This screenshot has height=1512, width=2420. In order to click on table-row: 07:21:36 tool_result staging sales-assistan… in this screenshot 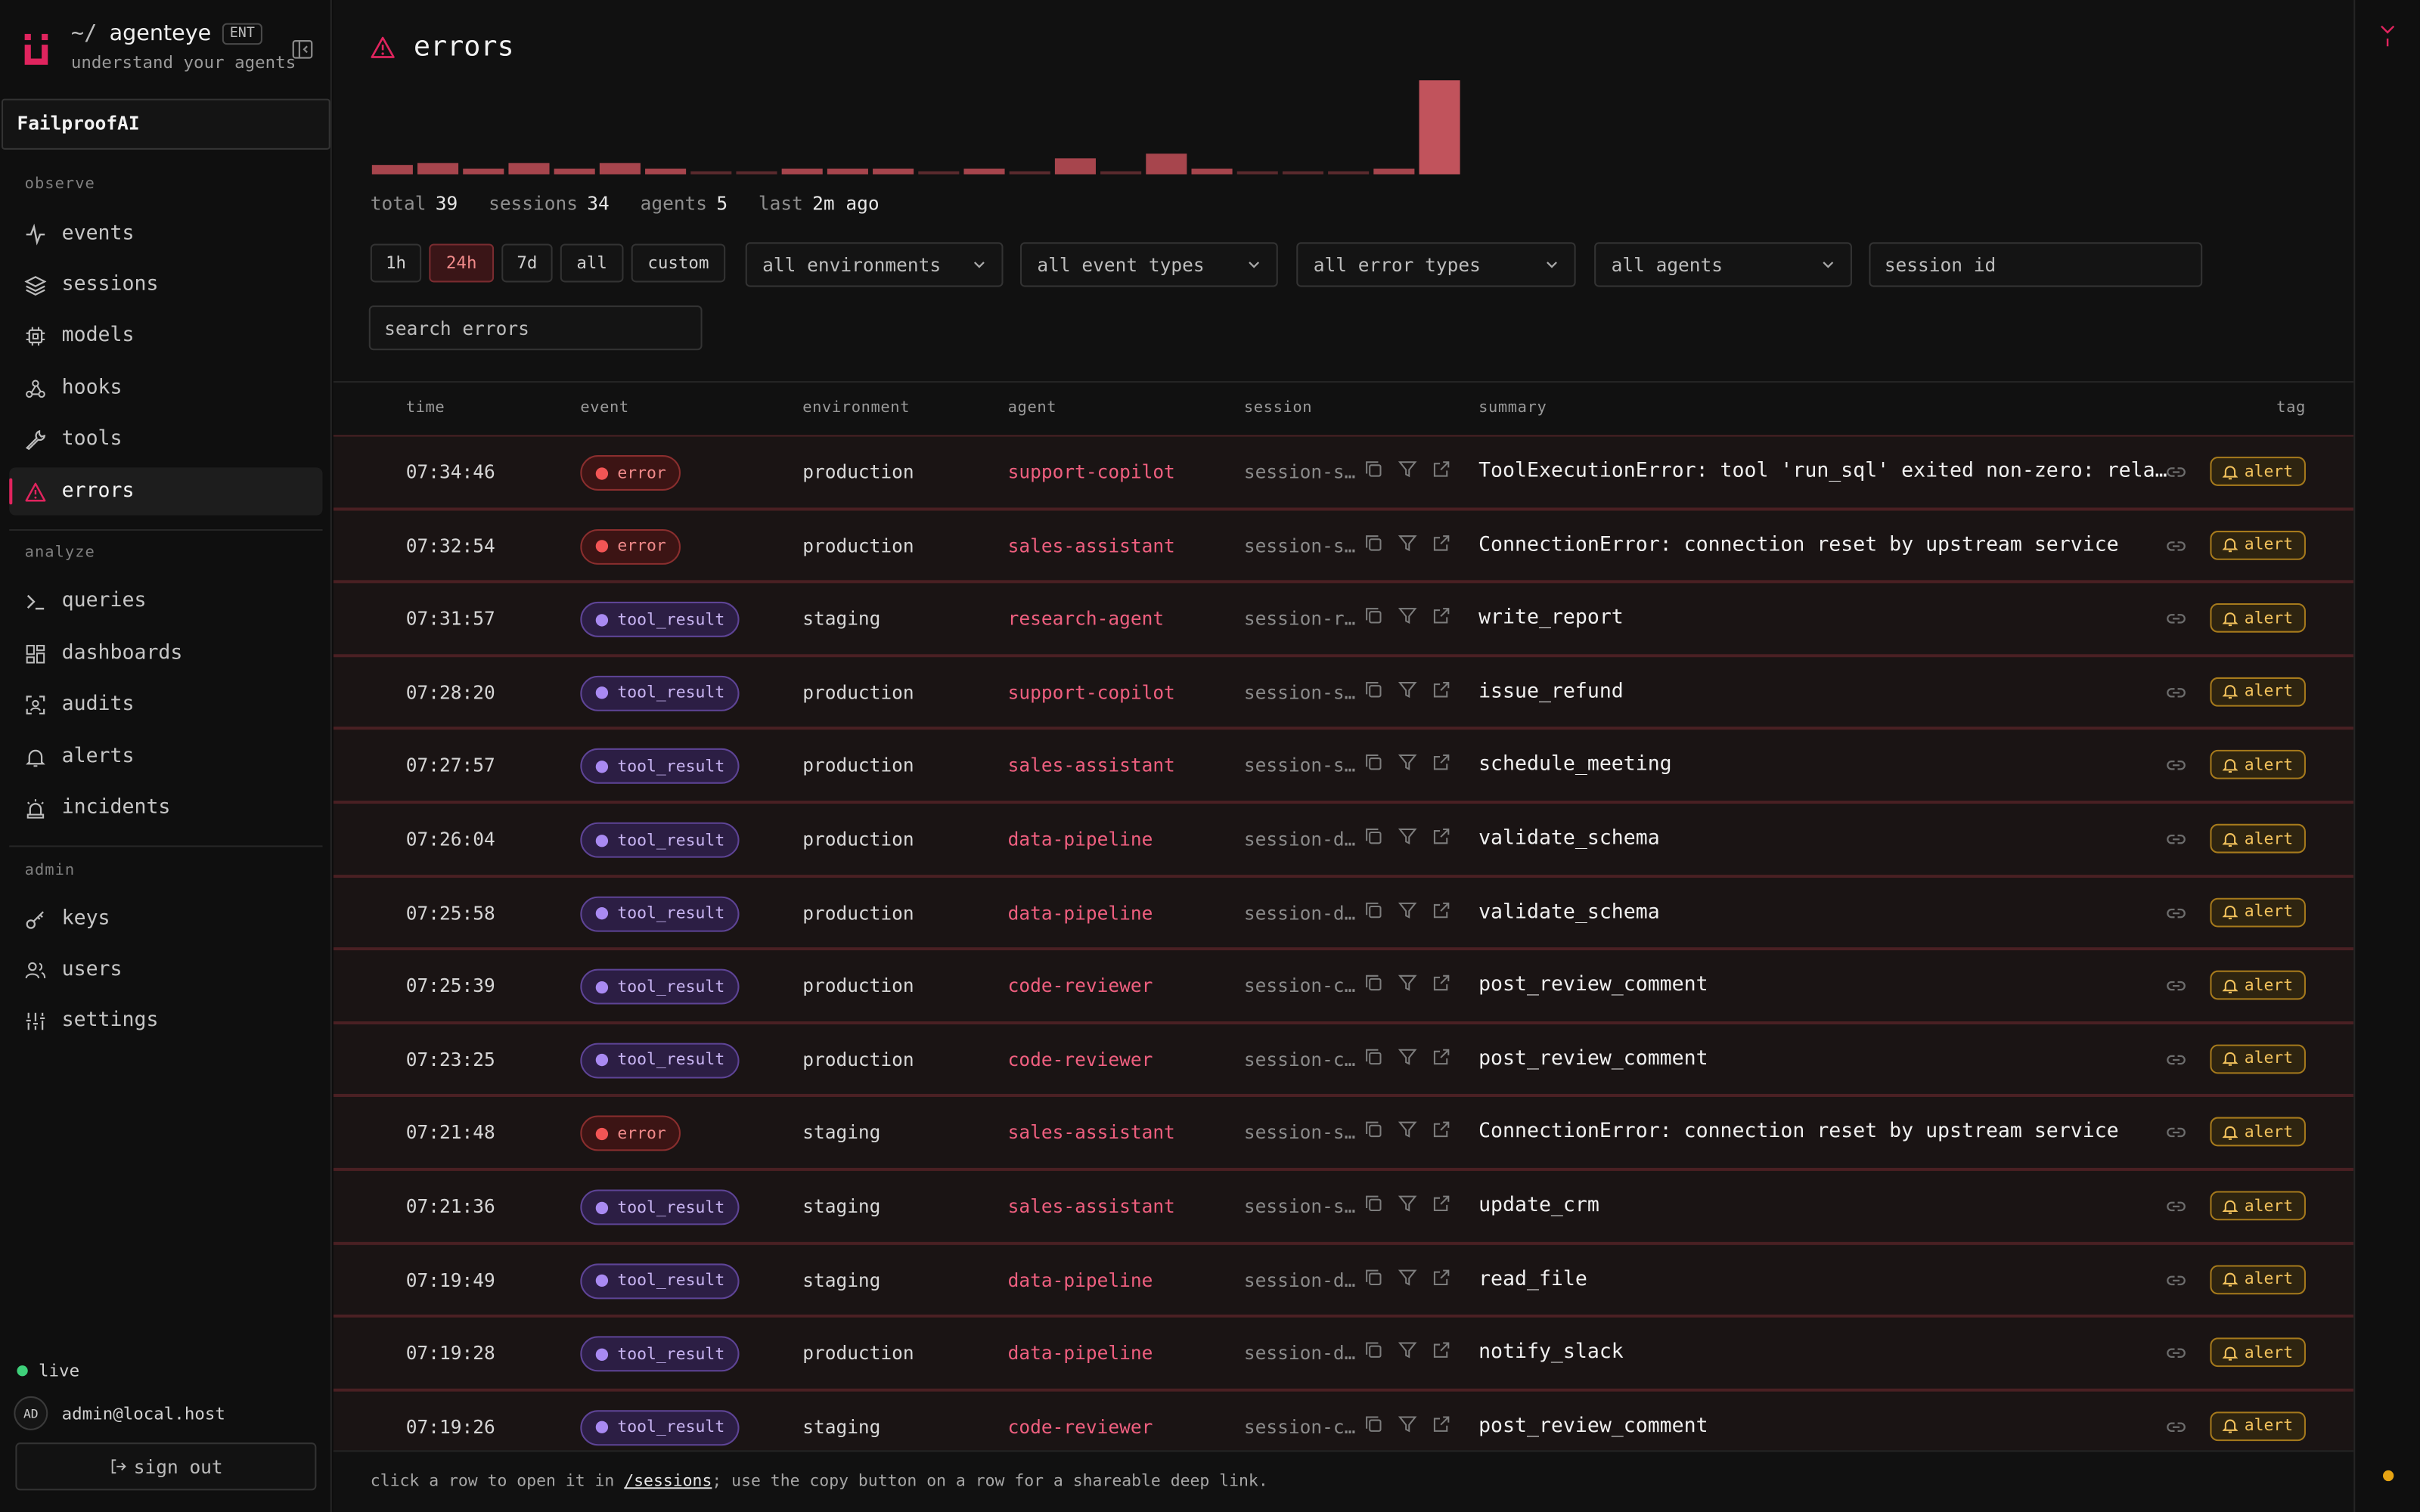, I will do `click(1343, 1207)`.